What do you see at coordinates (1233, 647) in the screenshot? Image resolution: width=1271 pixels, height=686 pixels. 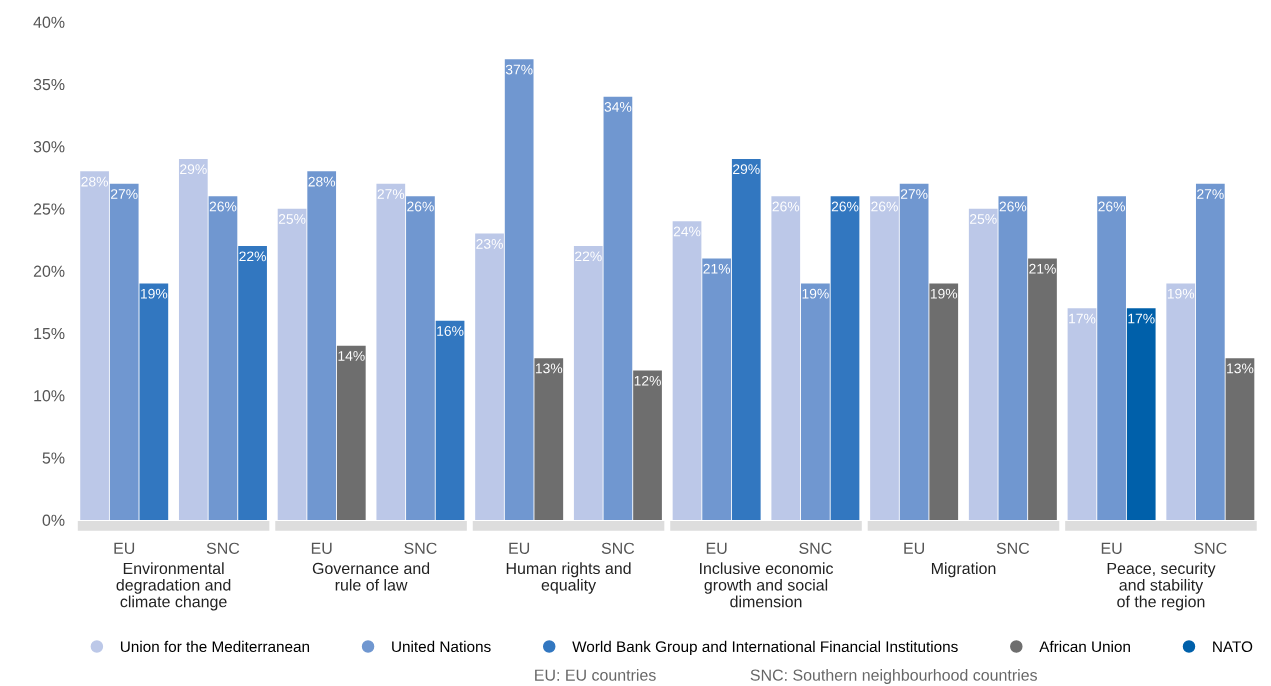 I see `legend-label: NATO` at bounding box center [1233, 647].